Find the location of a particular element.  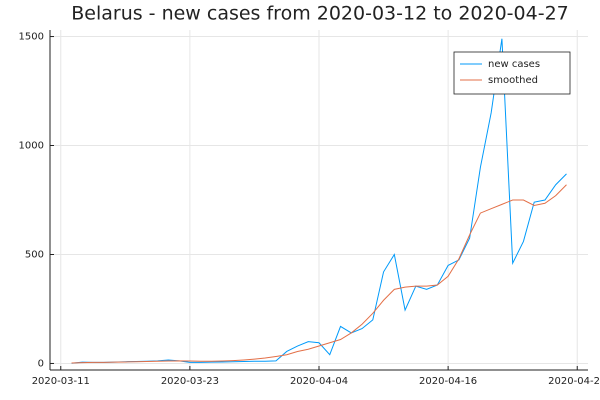

x-tick-label: 2020-03-23 is located at coordinates (190, 381).